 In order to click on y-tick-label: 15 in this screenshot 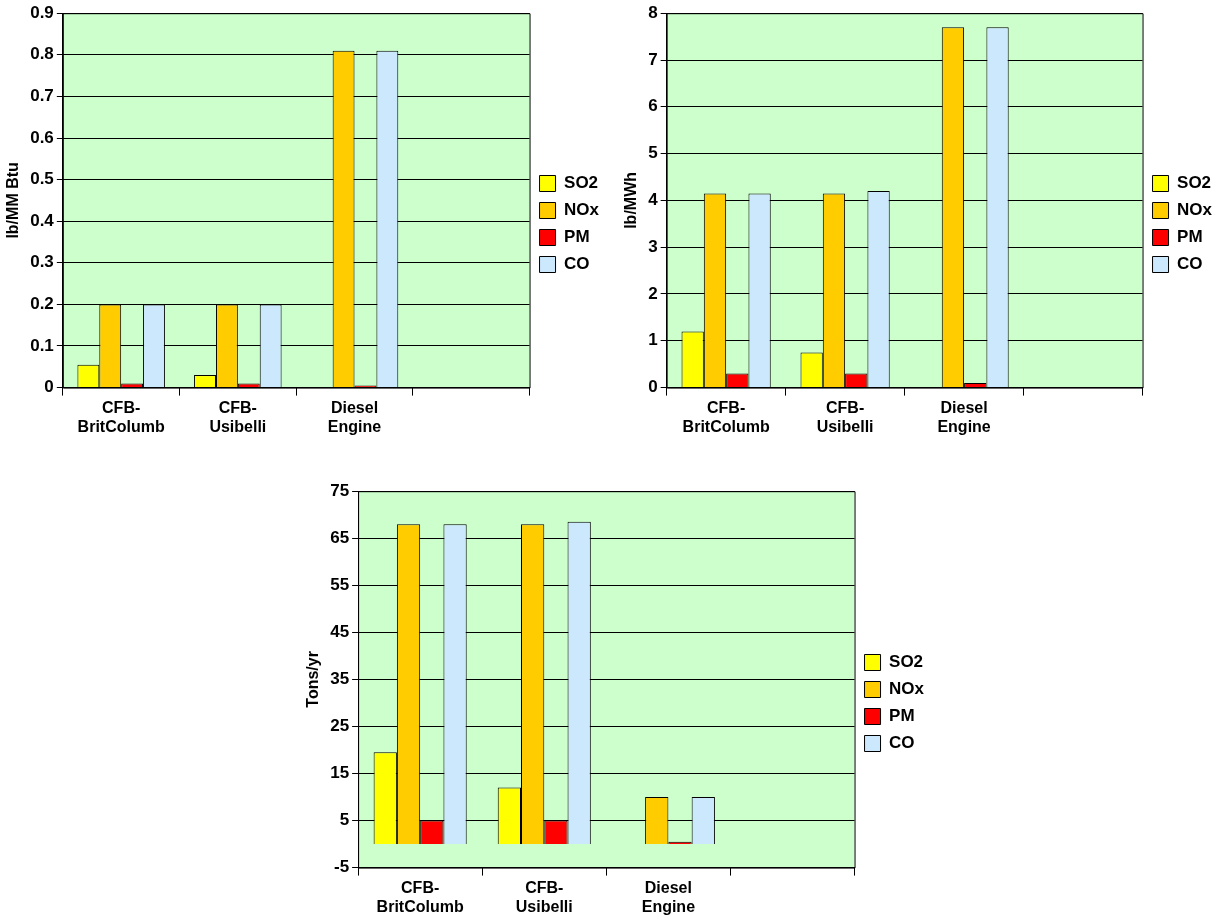, I will do `click(340, 773)`.